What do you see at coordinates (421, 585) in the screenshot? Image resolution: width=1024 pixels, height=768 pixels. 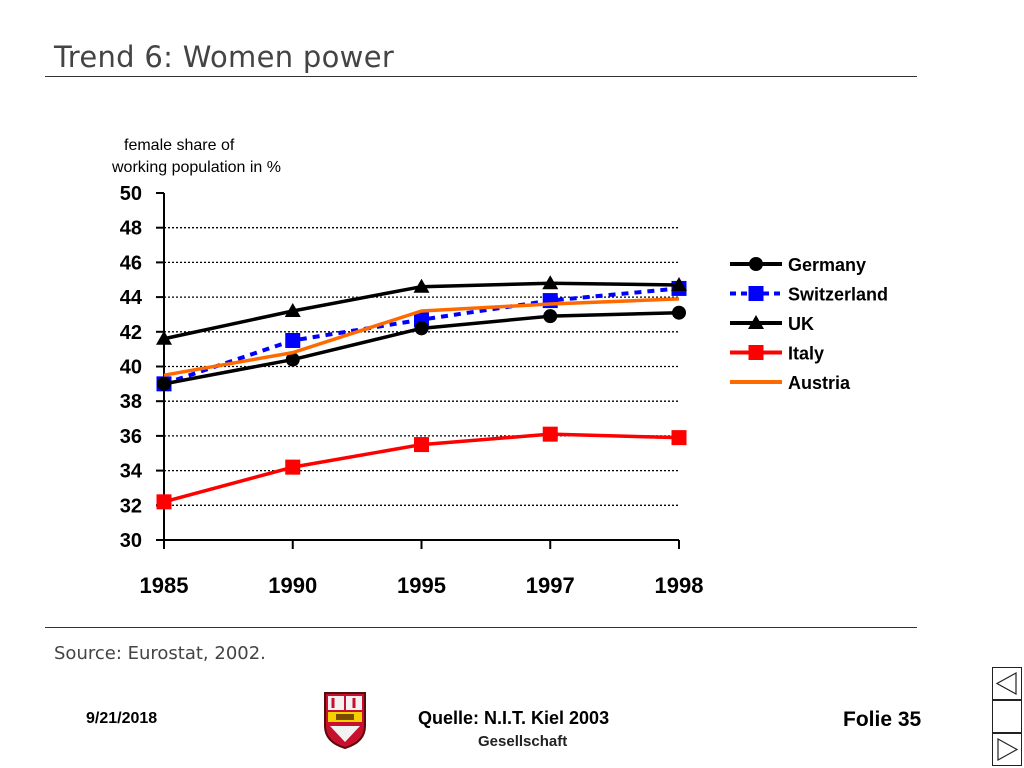 I see `x-tick-label: 1995` at bounding box center [421, 585].